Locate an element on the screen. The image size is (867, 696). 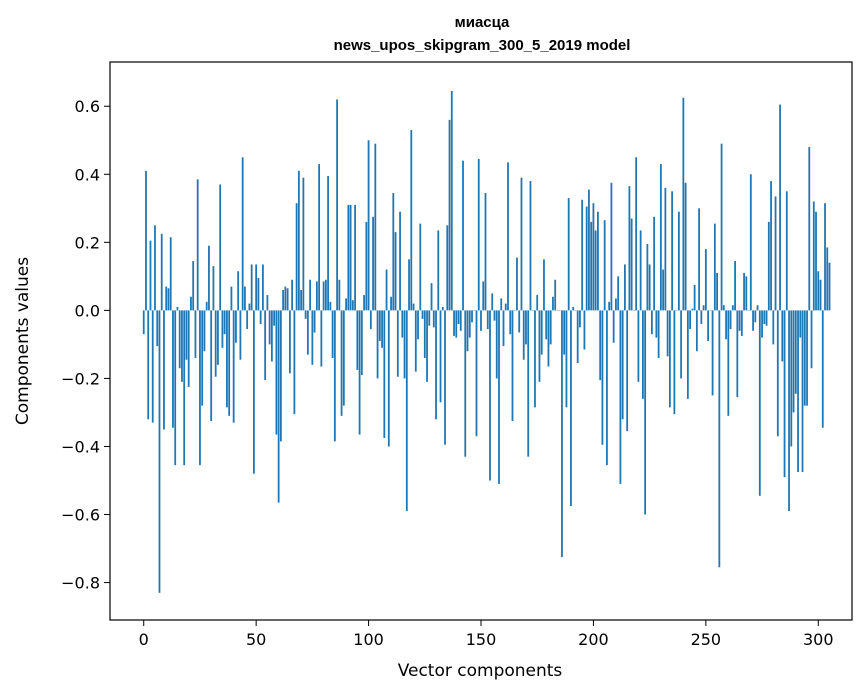
x-tick-label: 0 is located at coordinates (144, 639).